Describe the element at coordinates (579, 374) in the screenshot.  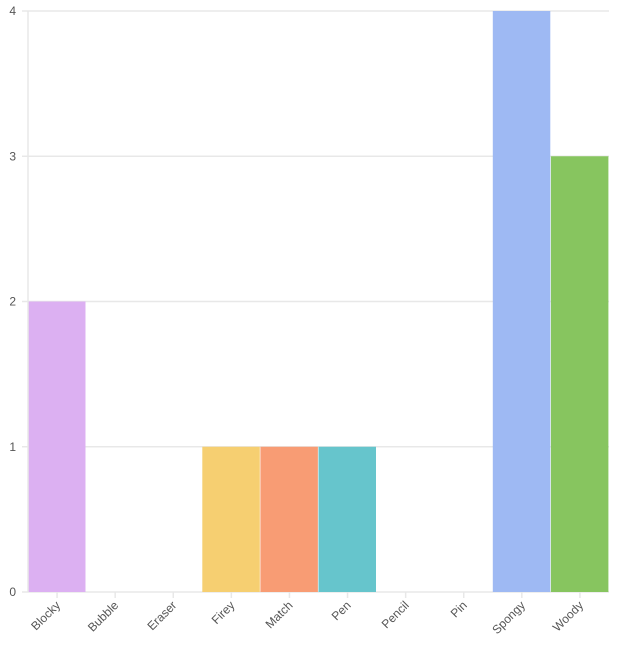
I see `bar-woody` at that location.